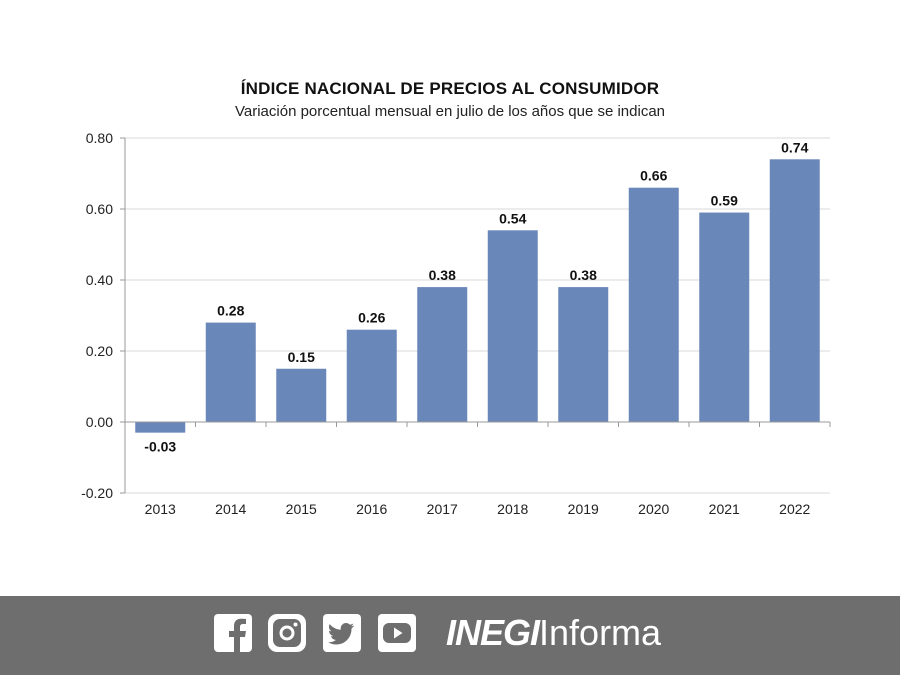  What do you see at coordinates (493, 632) in the screenshot?
I see `brand-bold-text: INEGI` at bounding box center [493, 632].